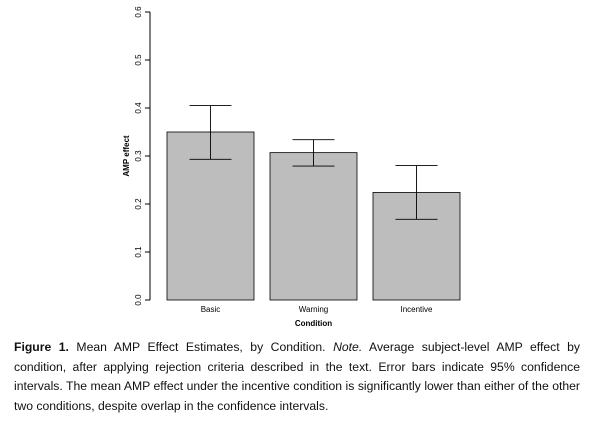 The width and height of the screenshot is (604, 421). Describe the element at coordinates (138, 252) in the screenshot. I see `y-tick-label: 0.1` at that location.